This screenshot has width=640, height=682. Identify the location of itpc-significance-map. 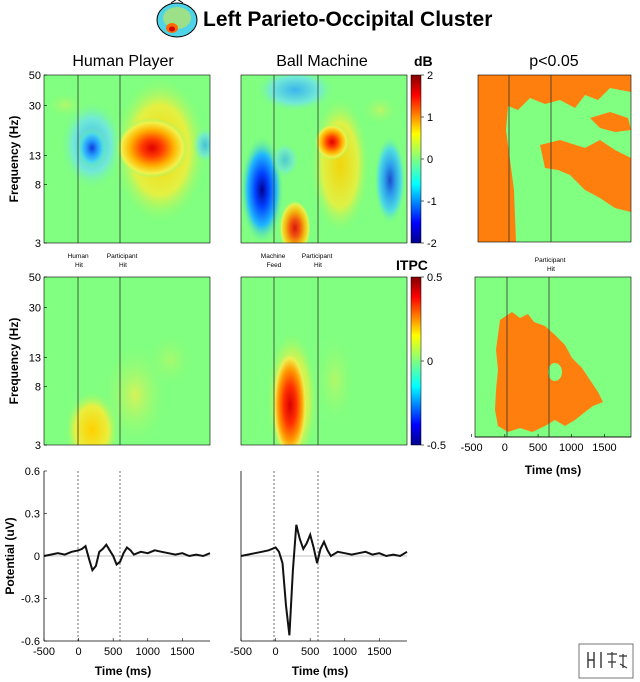
(553, 357).